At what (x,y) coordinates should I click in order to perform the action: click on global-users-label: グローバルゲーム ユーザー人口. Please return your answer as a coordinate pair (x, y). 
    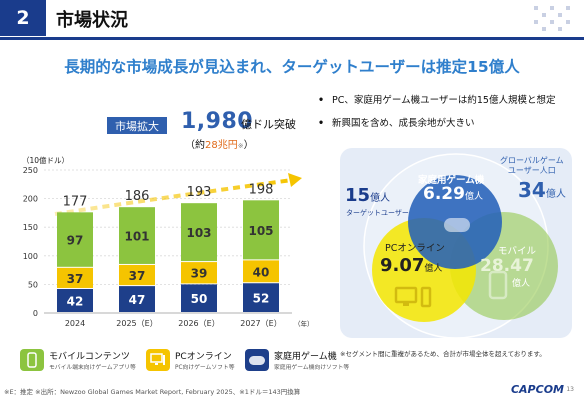
    Looking at the image, I should click on (532, 165).